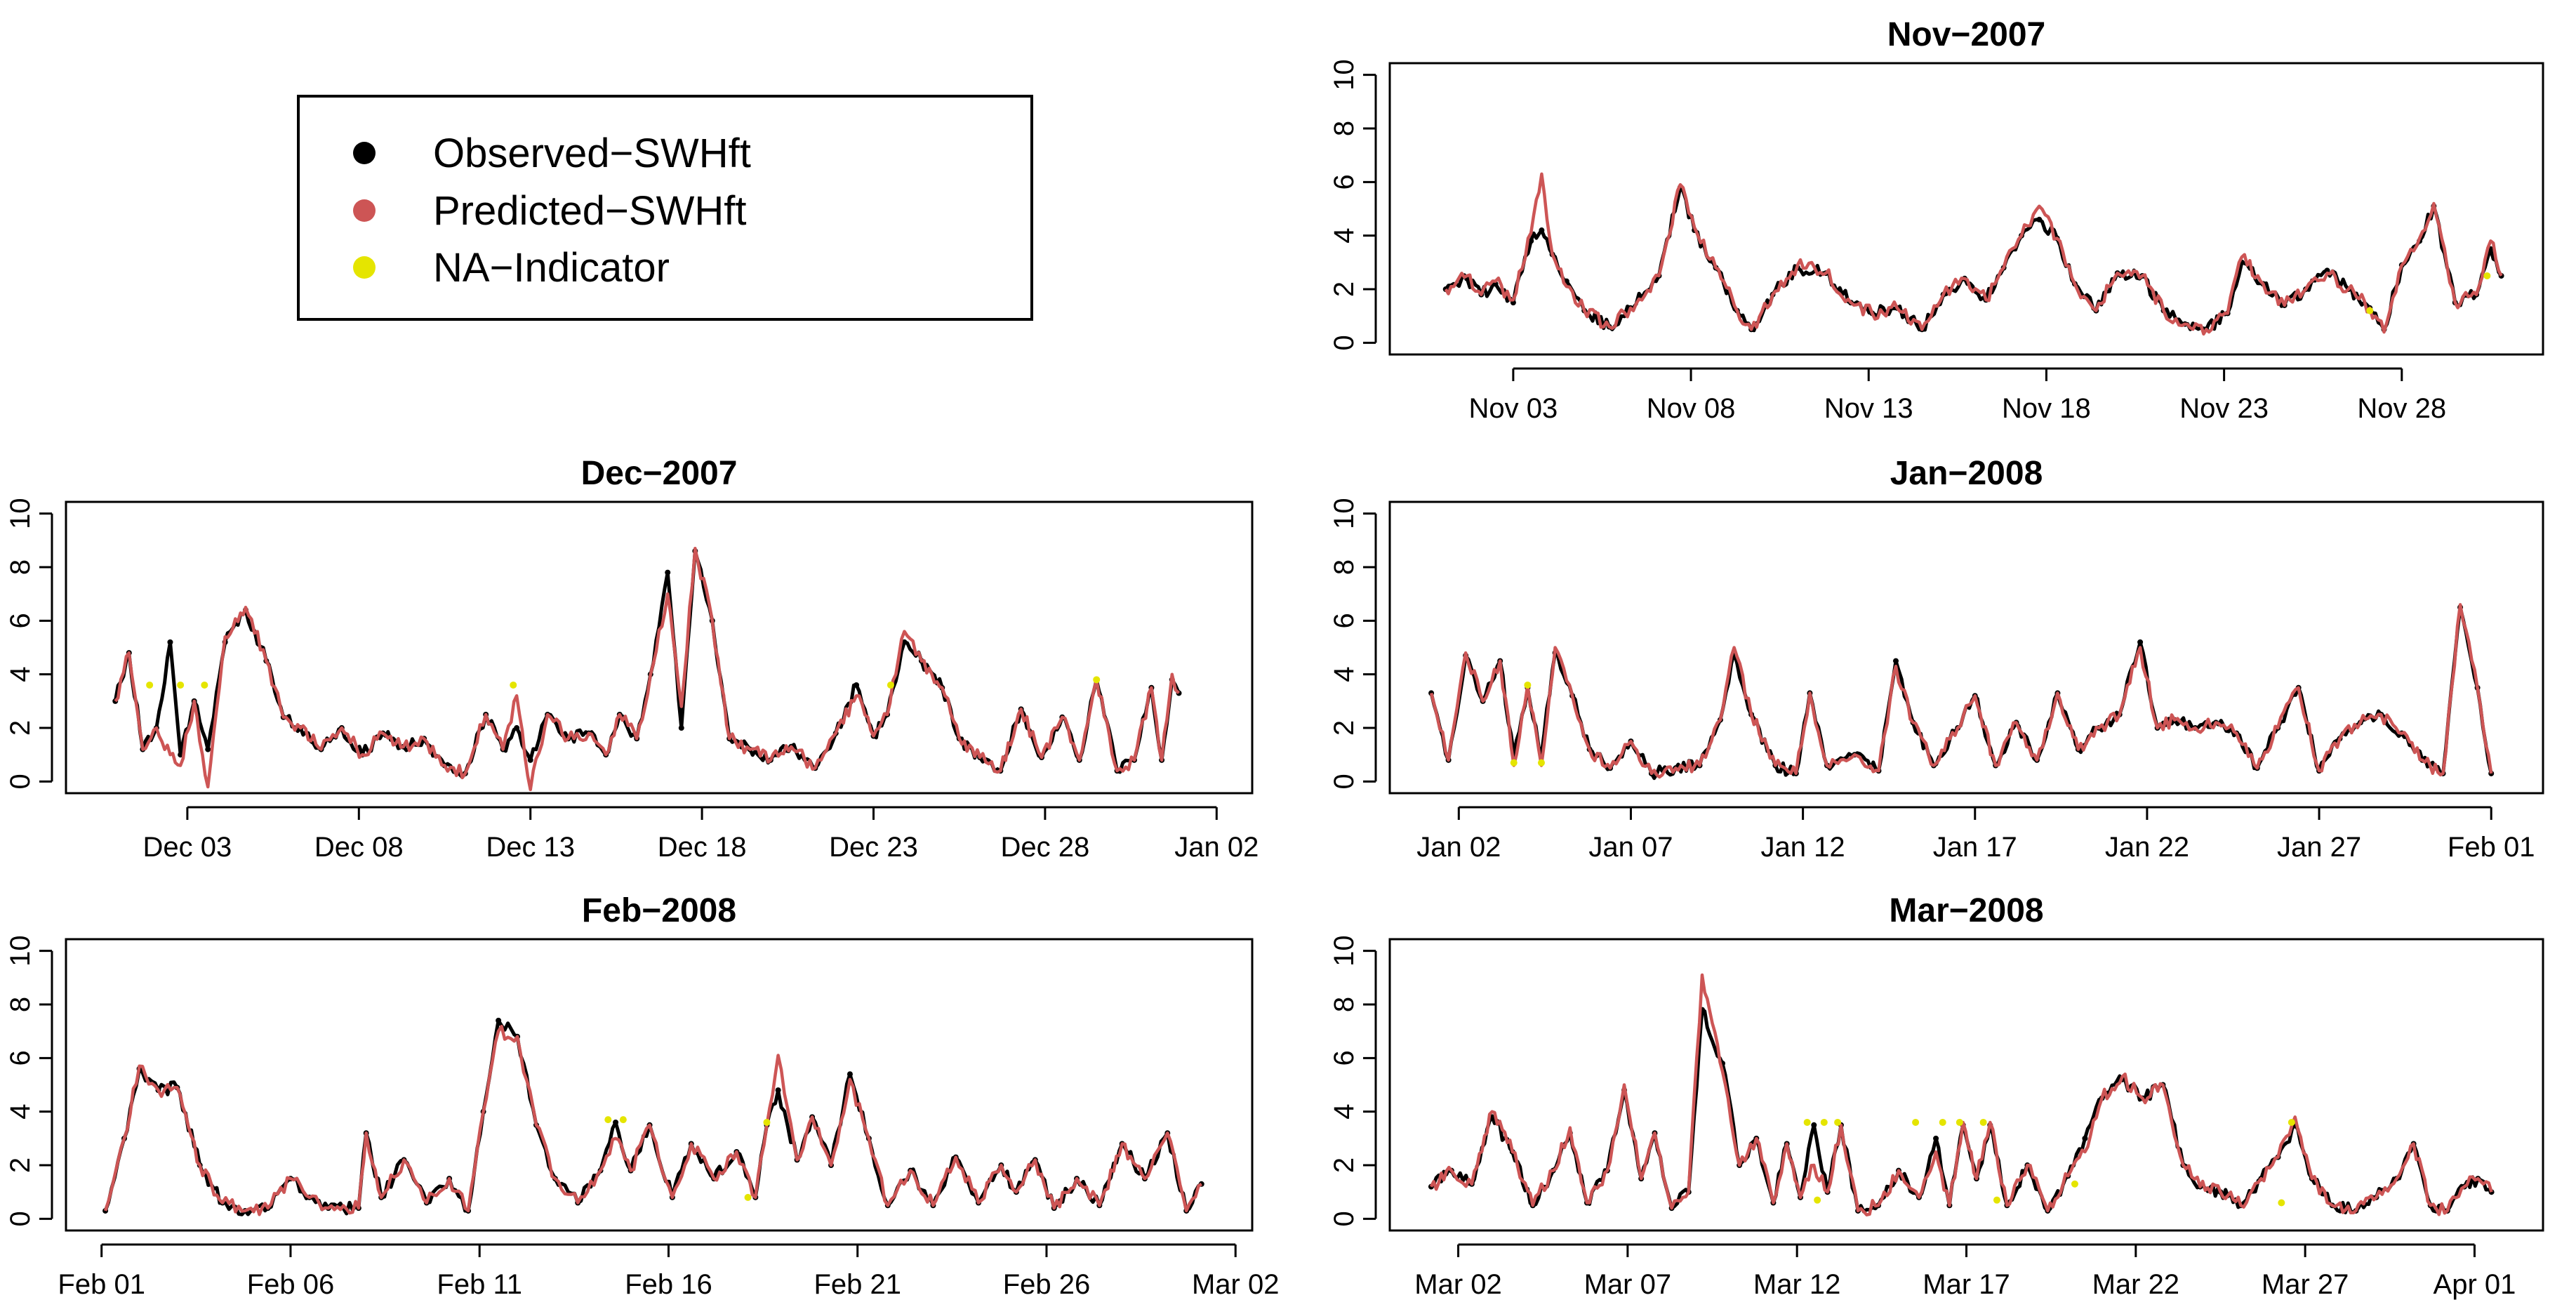  Describe the element at coordinates (1967, 1284) in the screenshot. I see `x-tick-label: Mar 17` at that location.